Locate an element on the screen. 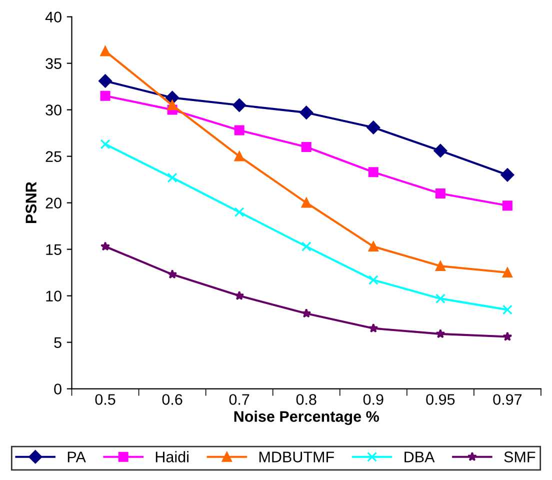 The image size is (552, 480). x-tick-label: 0.5 is located at coordinates (105, 399).